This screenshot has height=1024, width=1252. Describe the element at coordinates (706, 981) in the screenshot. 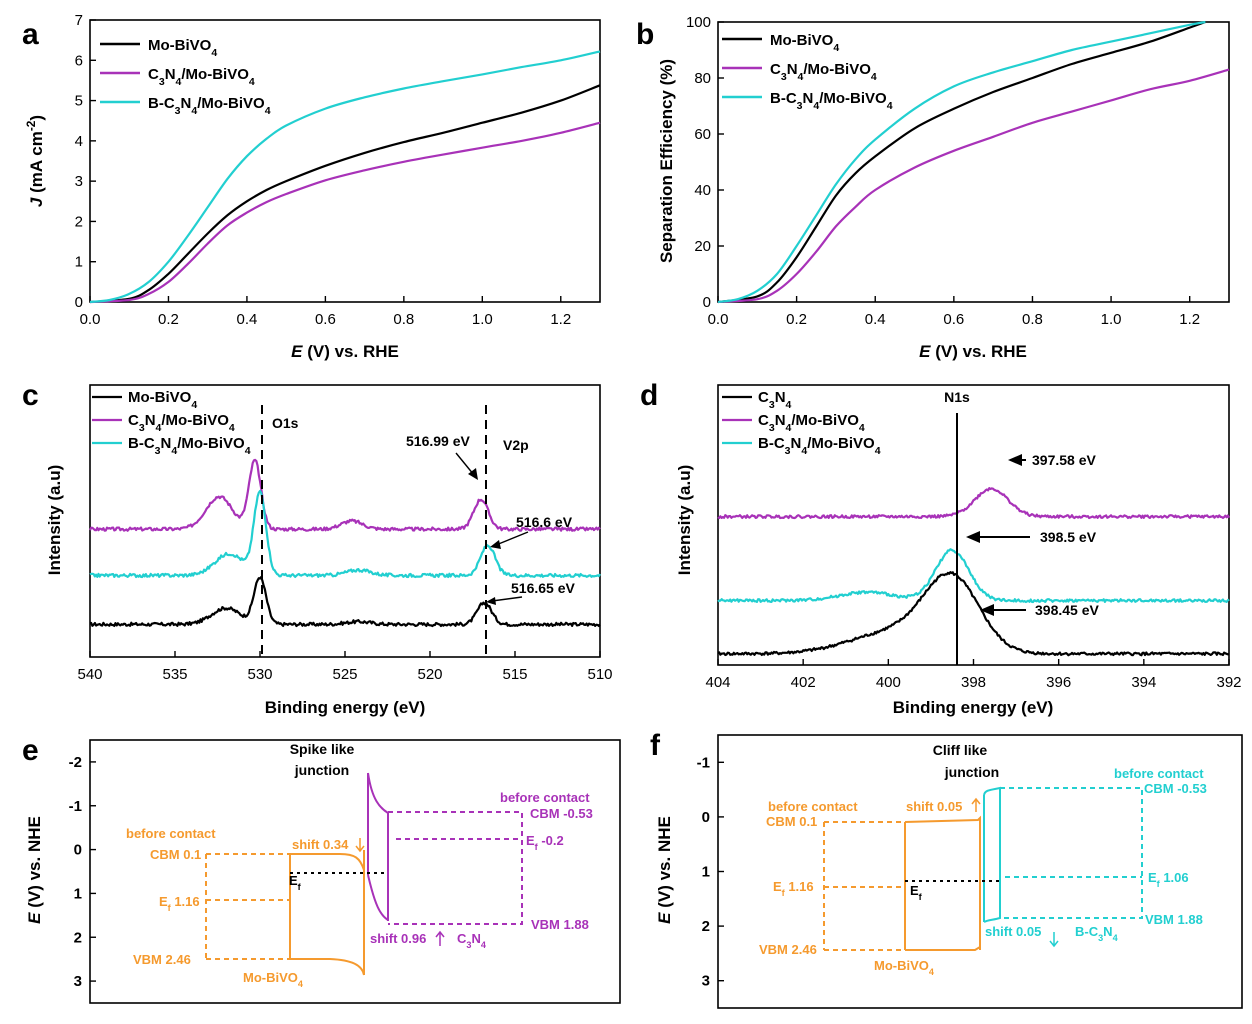

I see `panel-f-ytick-label: 3` at that location.